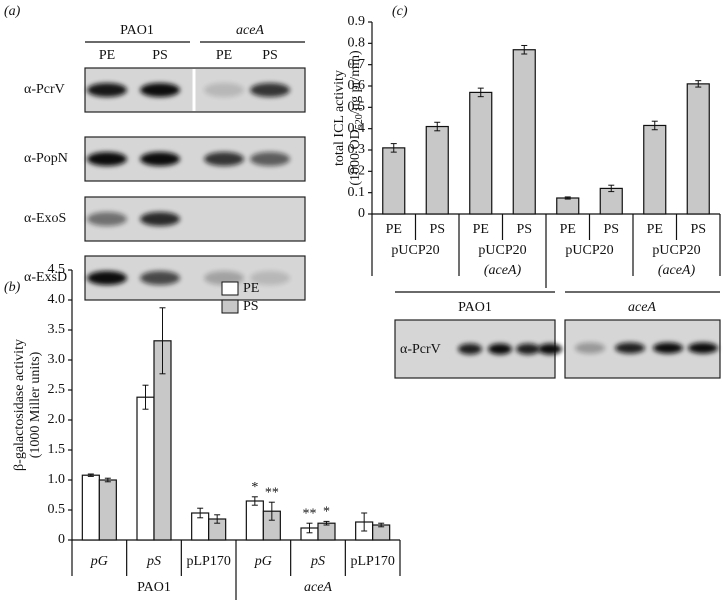 This screenshot has width=726, height=602. Describe the element at coordinates (400, 11) in the screenshot. I see `panel-label: (c)` at that location.